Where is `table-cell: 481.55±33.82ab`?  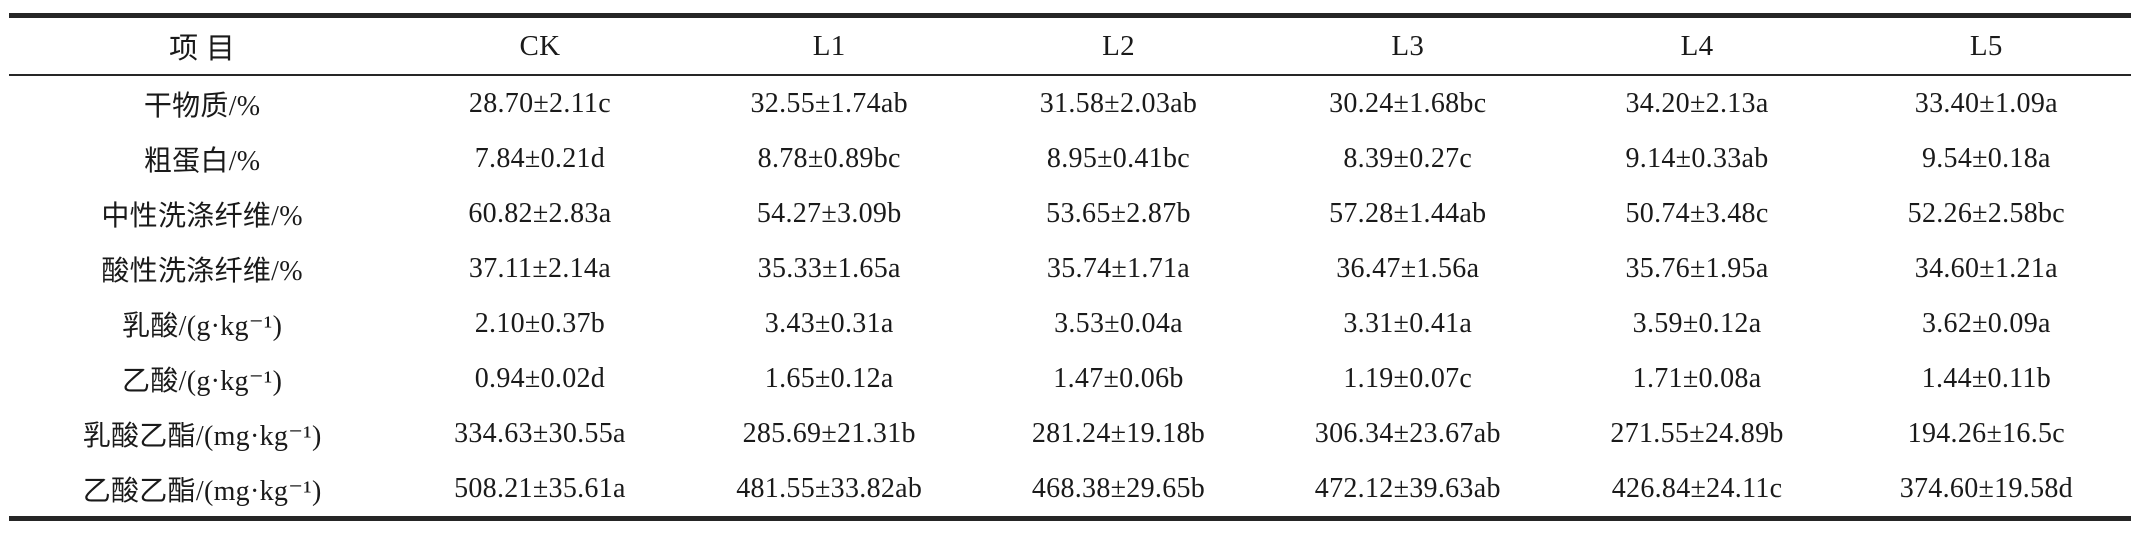
table-cell: 481.55±33.82ab is located at coordinates (829, 488).